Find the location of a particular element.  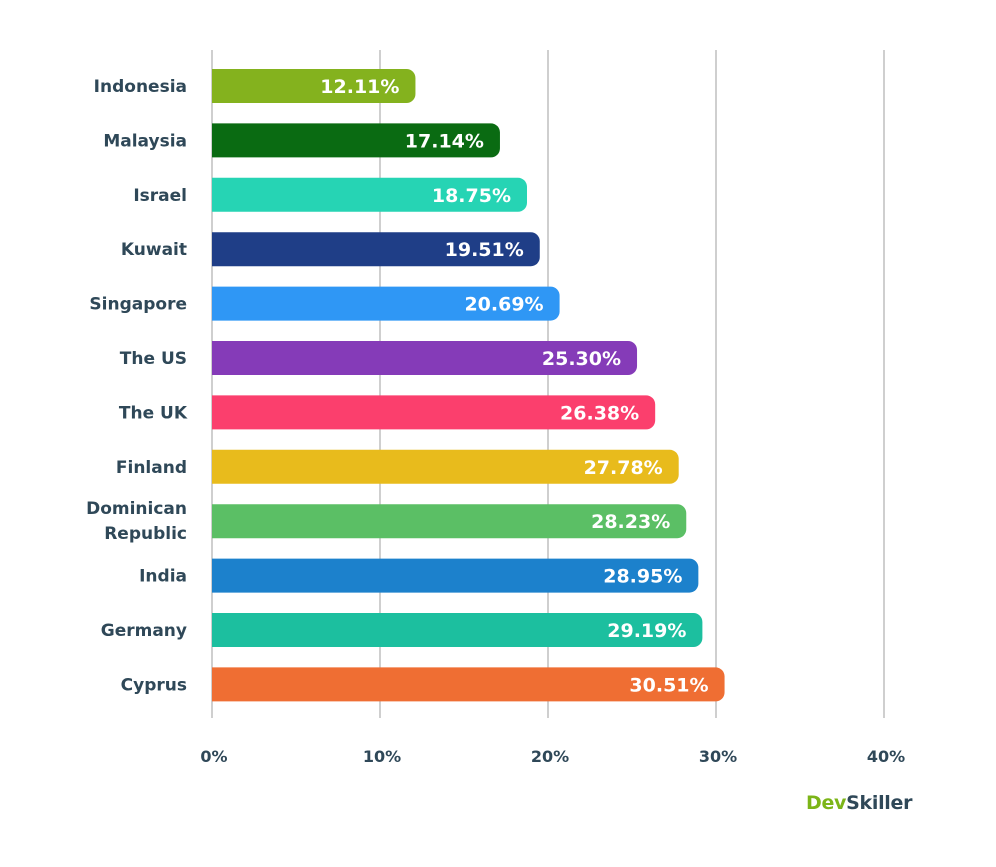

category-label: Finland is located at coordinates (151, 468).